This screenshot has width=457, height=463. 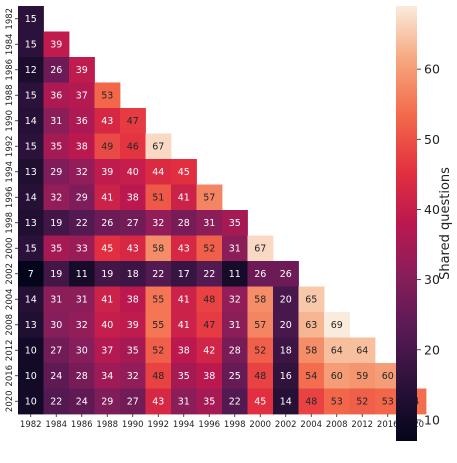 I want to click on heatmap-cell-label: 10, so click(x=31, y=351).